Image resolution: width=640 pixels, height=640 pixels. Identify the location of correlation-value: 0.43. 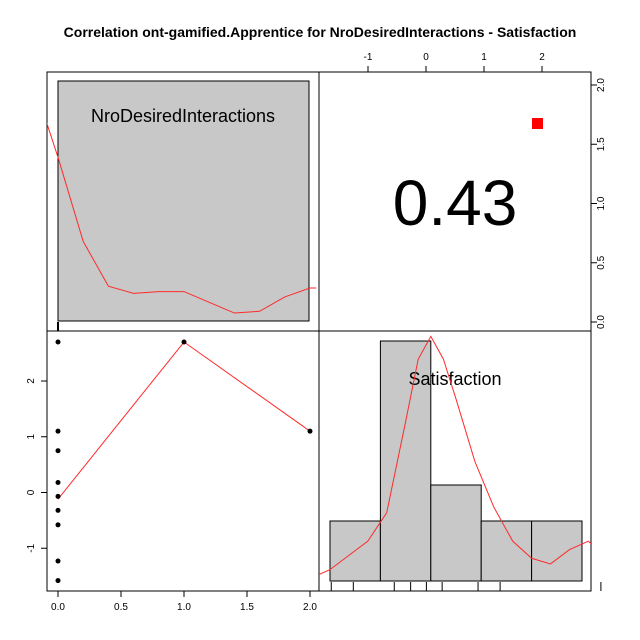
(455, 203).